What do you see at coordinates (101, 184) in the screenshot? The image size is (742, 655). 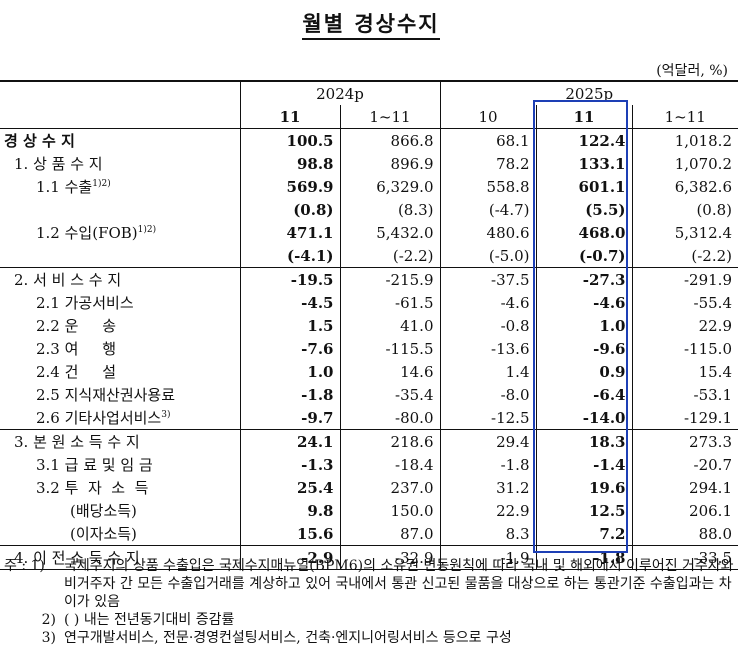 I see `footnote-marker: 1)2)` at bounding box center [101, 184].